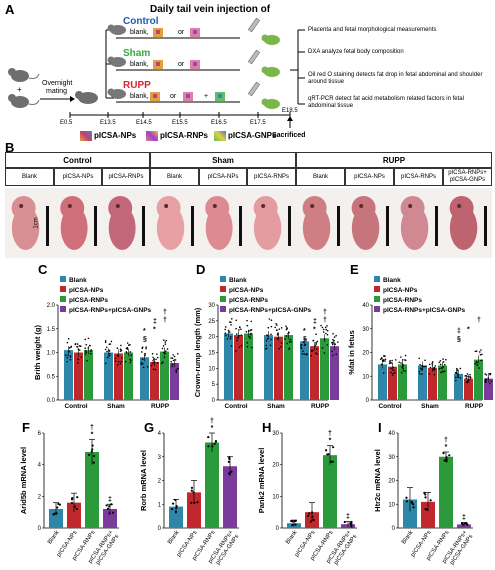  I want to click on xlabel-C-0: Control, so click(75, 406).